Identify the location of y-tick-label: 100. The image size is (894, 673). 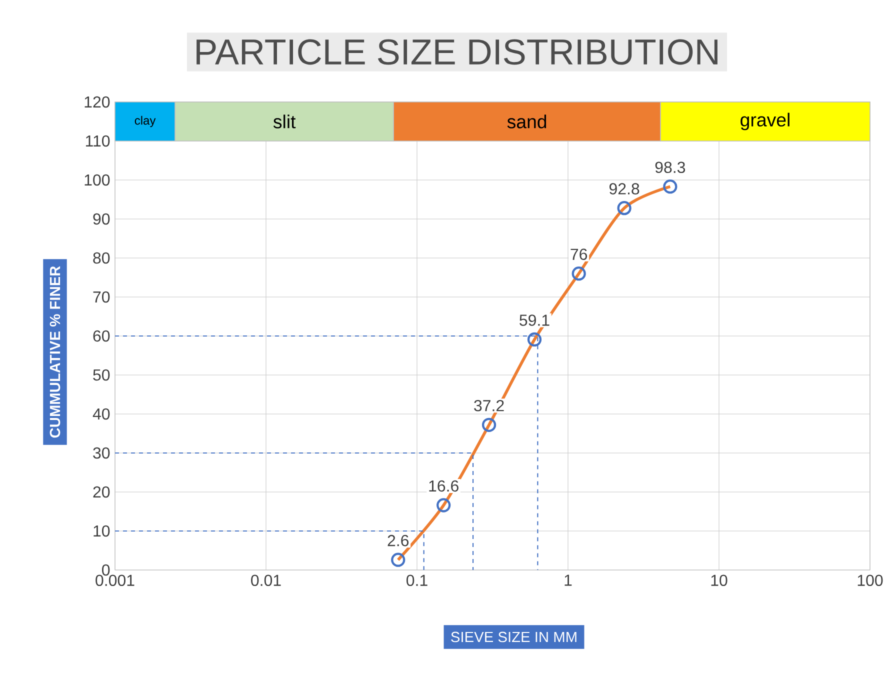
(97, 180).